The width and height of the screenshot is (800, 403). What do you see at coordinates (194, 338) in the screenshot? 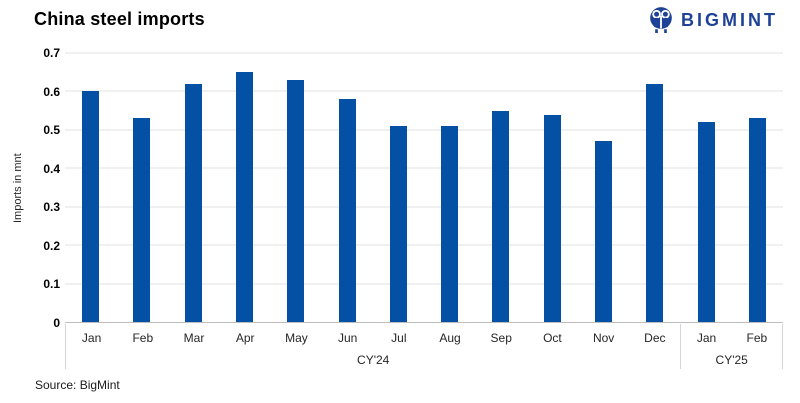
I see `x-tick-label: Mar` at bounding box center [194, 338].